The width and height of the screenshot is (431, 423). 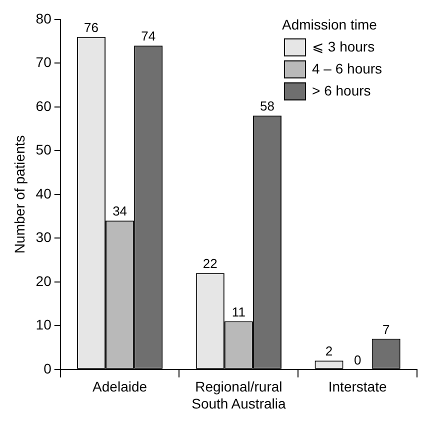 What do you see at coordinates (330, 24) in the screenshot?
I see `legend-title: Admission time` at bounding box center [330, 24].